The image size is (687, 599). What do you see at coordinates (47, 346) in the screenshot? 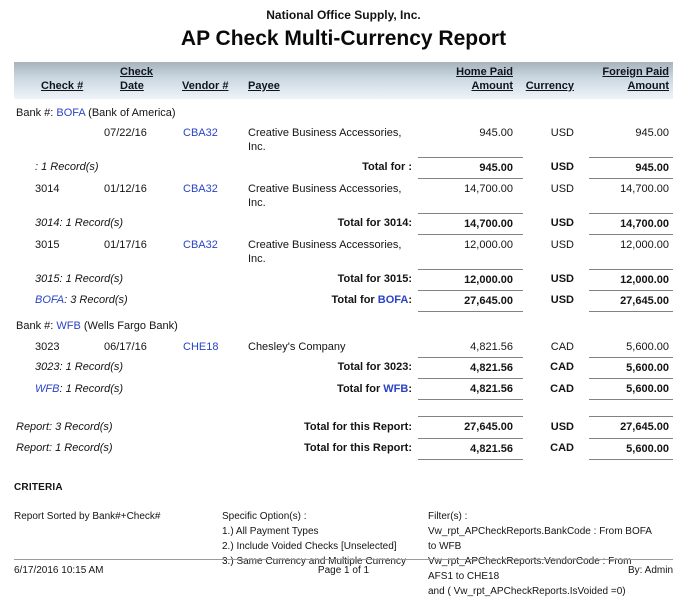
I see `check-number: 3023` at bounding box center [47, 346].